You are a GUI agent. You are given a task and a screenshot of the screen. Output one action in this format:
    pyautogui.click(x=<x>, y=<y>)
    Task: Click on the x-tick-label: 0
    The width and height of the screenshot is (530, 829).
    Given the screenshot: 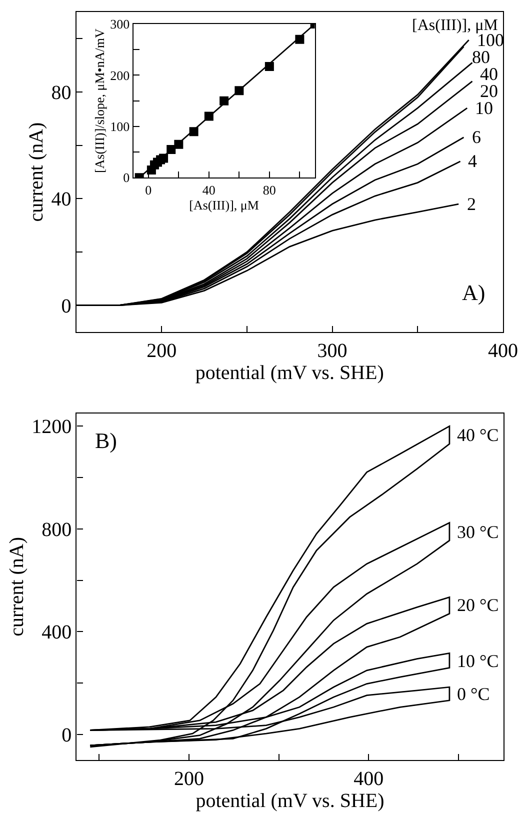 What is the action you would take?
    pyautogui.click(x=148, y=190)
    